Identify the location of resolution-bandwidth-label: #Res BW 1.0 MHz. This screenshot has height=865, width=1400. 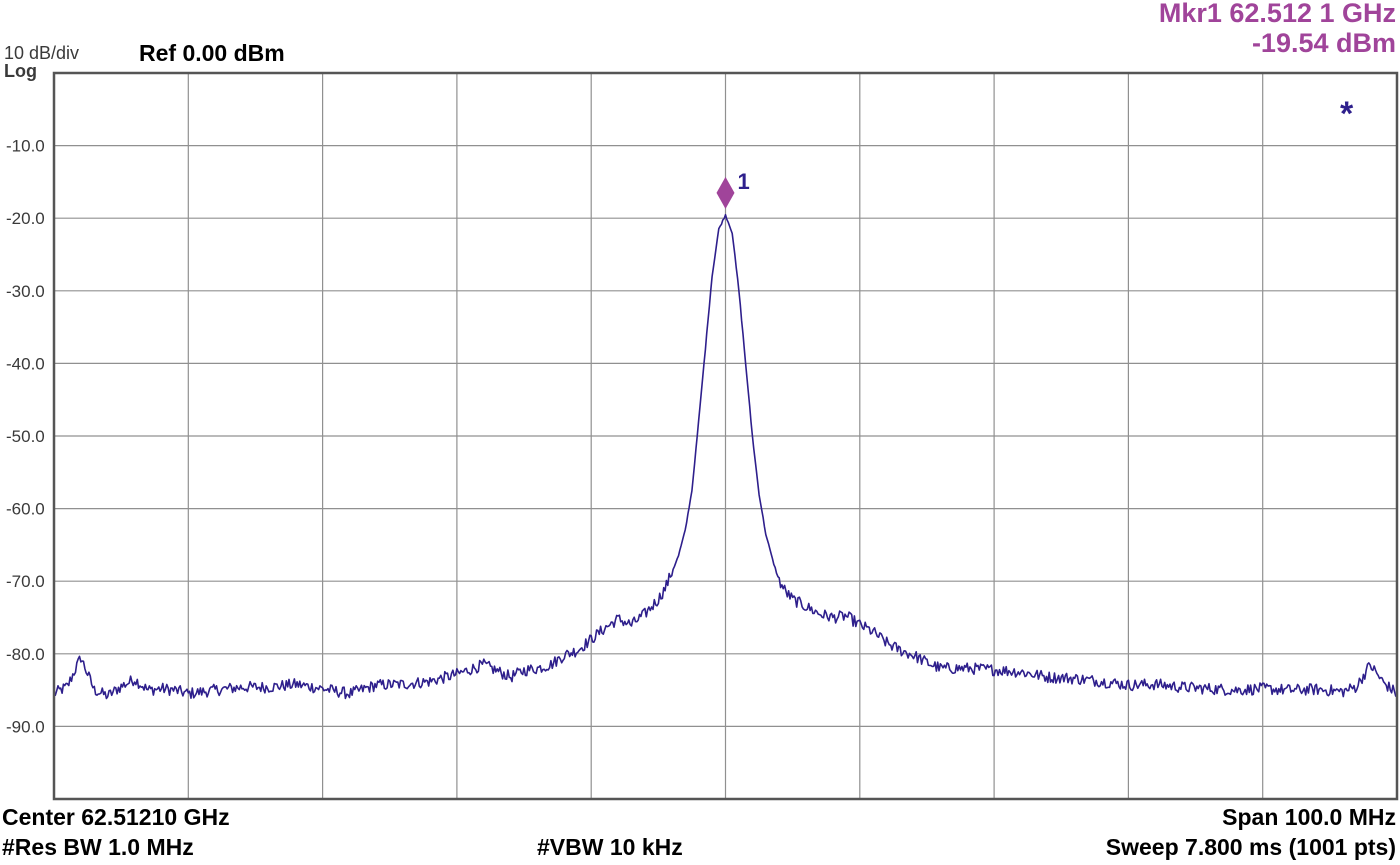
(98, 847).